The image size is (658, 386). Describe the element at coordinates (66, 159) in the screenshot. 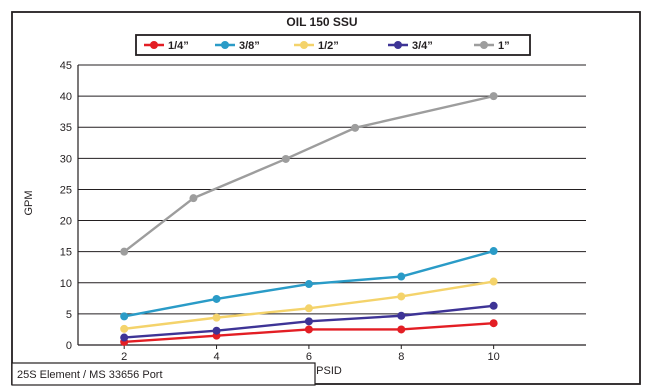

I see `y-tick-label: 30` at that location.